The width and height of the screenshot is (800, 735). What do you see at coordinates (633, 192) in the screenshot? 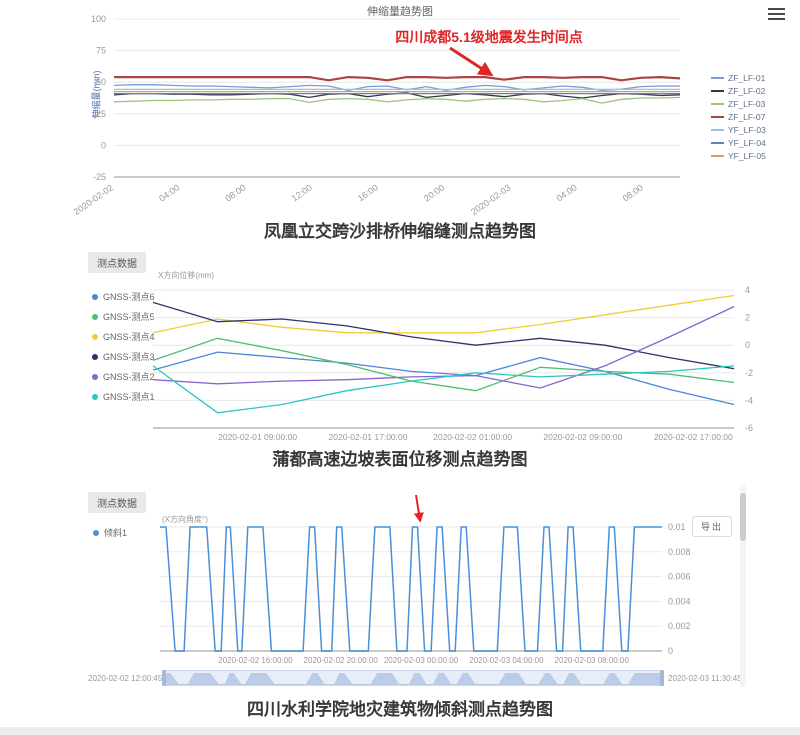
I see `x-tick-label: 08:00` at bounding box center [633, 192].